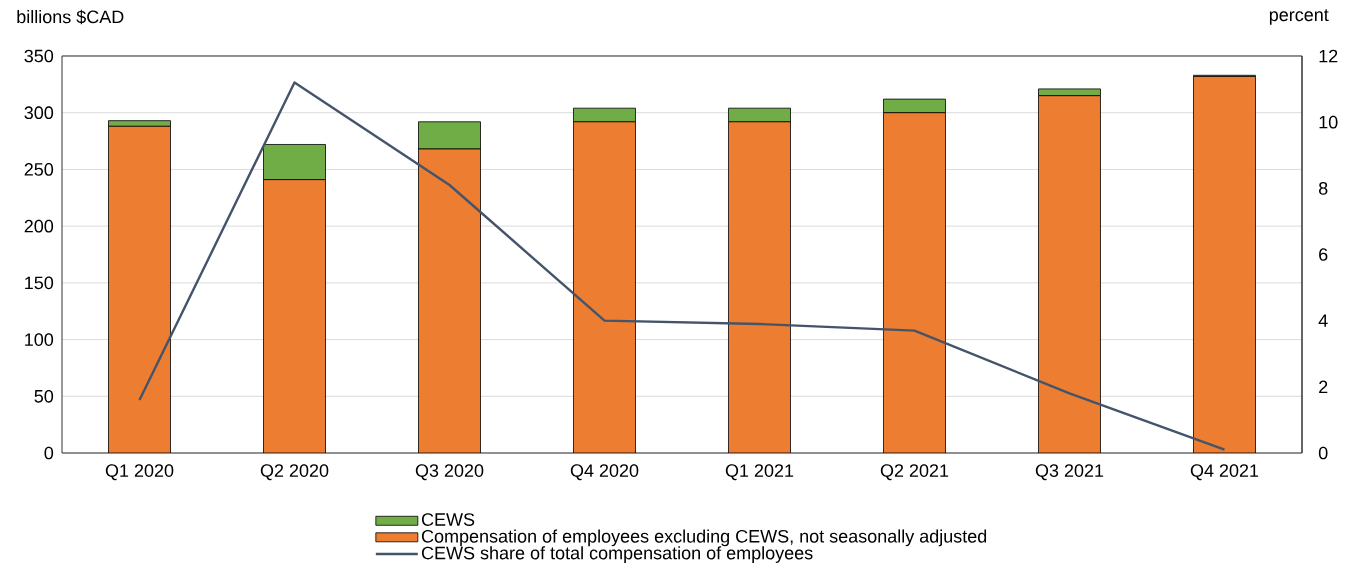  I want to click on x-tick-label: Q2 2020, so click(294, 472).